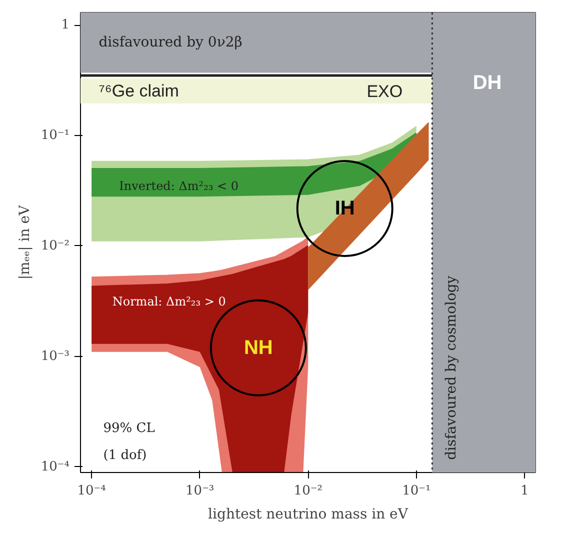  I want to click on annotation: Normal: Δm²₂₃ > 0, so click(169, 301).